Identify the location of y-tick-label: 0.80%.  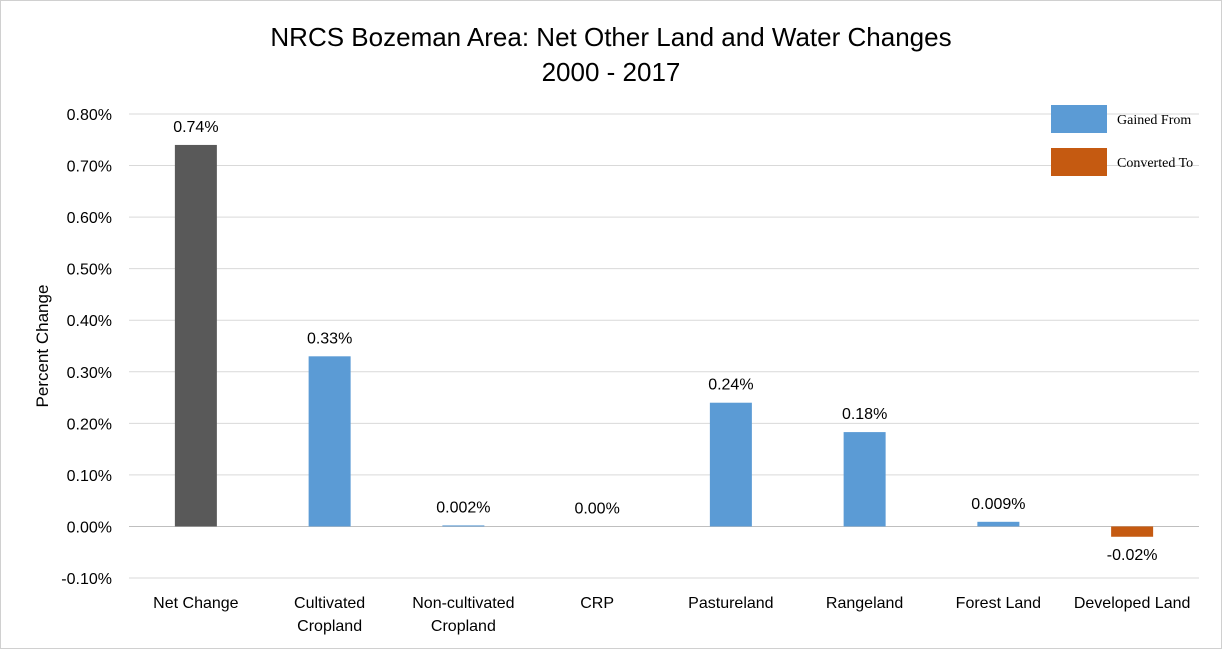
(89, 115).